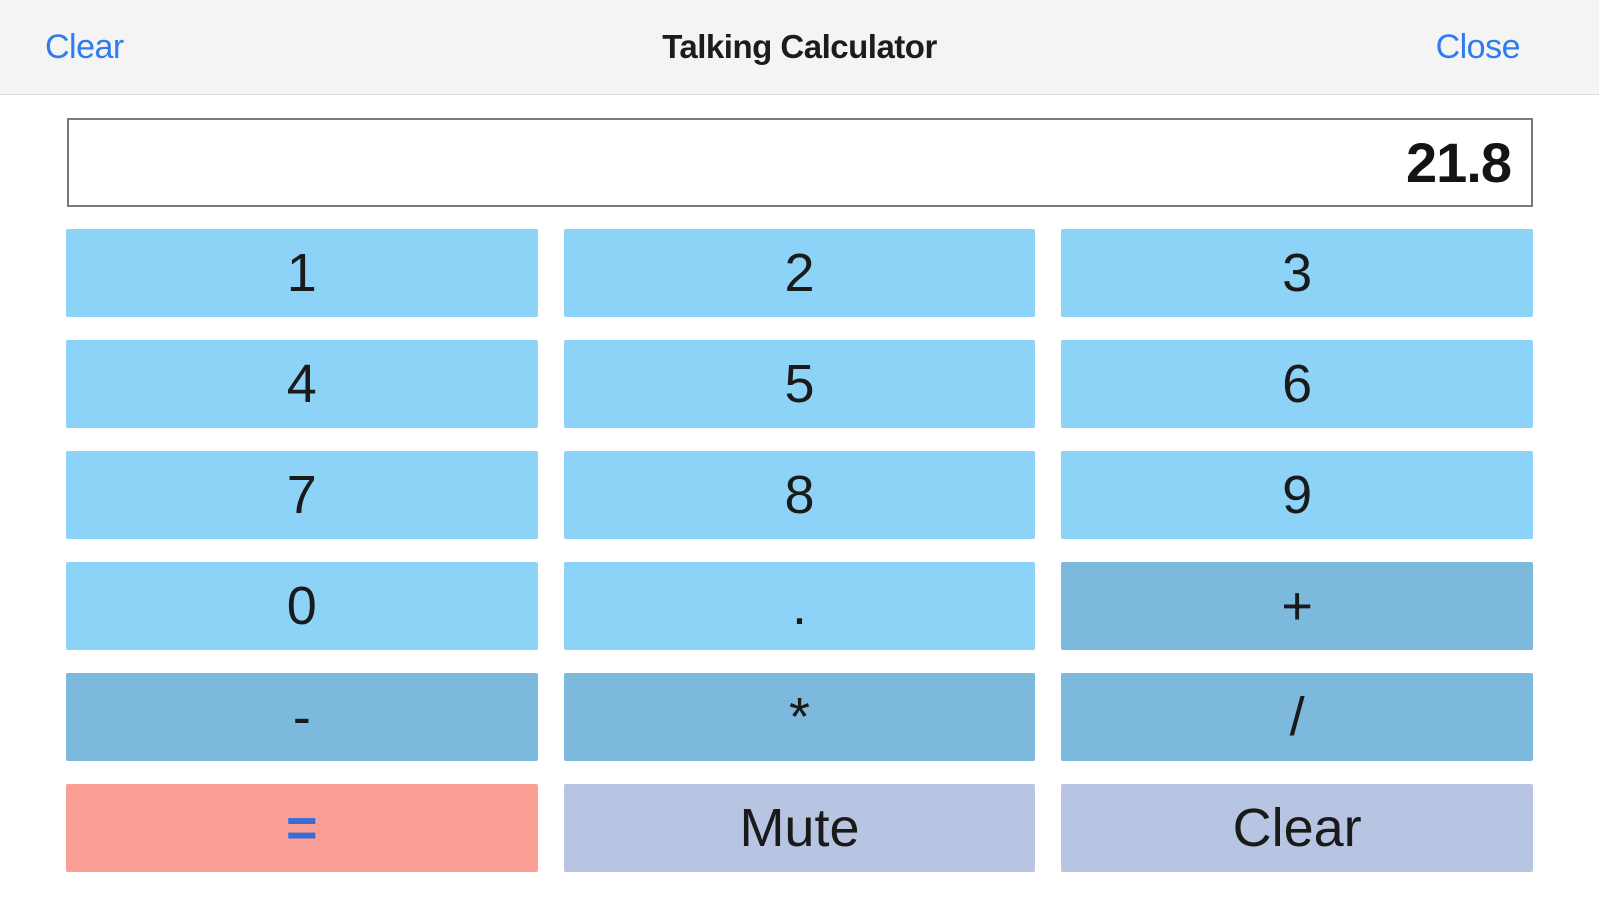  I want to click on key-0: 0, so click(302, 606).